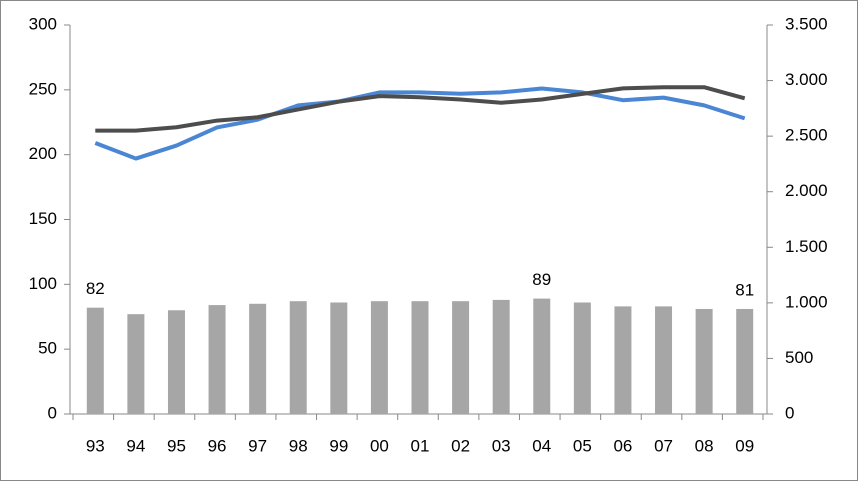 The width and height of the screenshot is (859, 487). I want to click on data-label: 82, so click(95, 288).